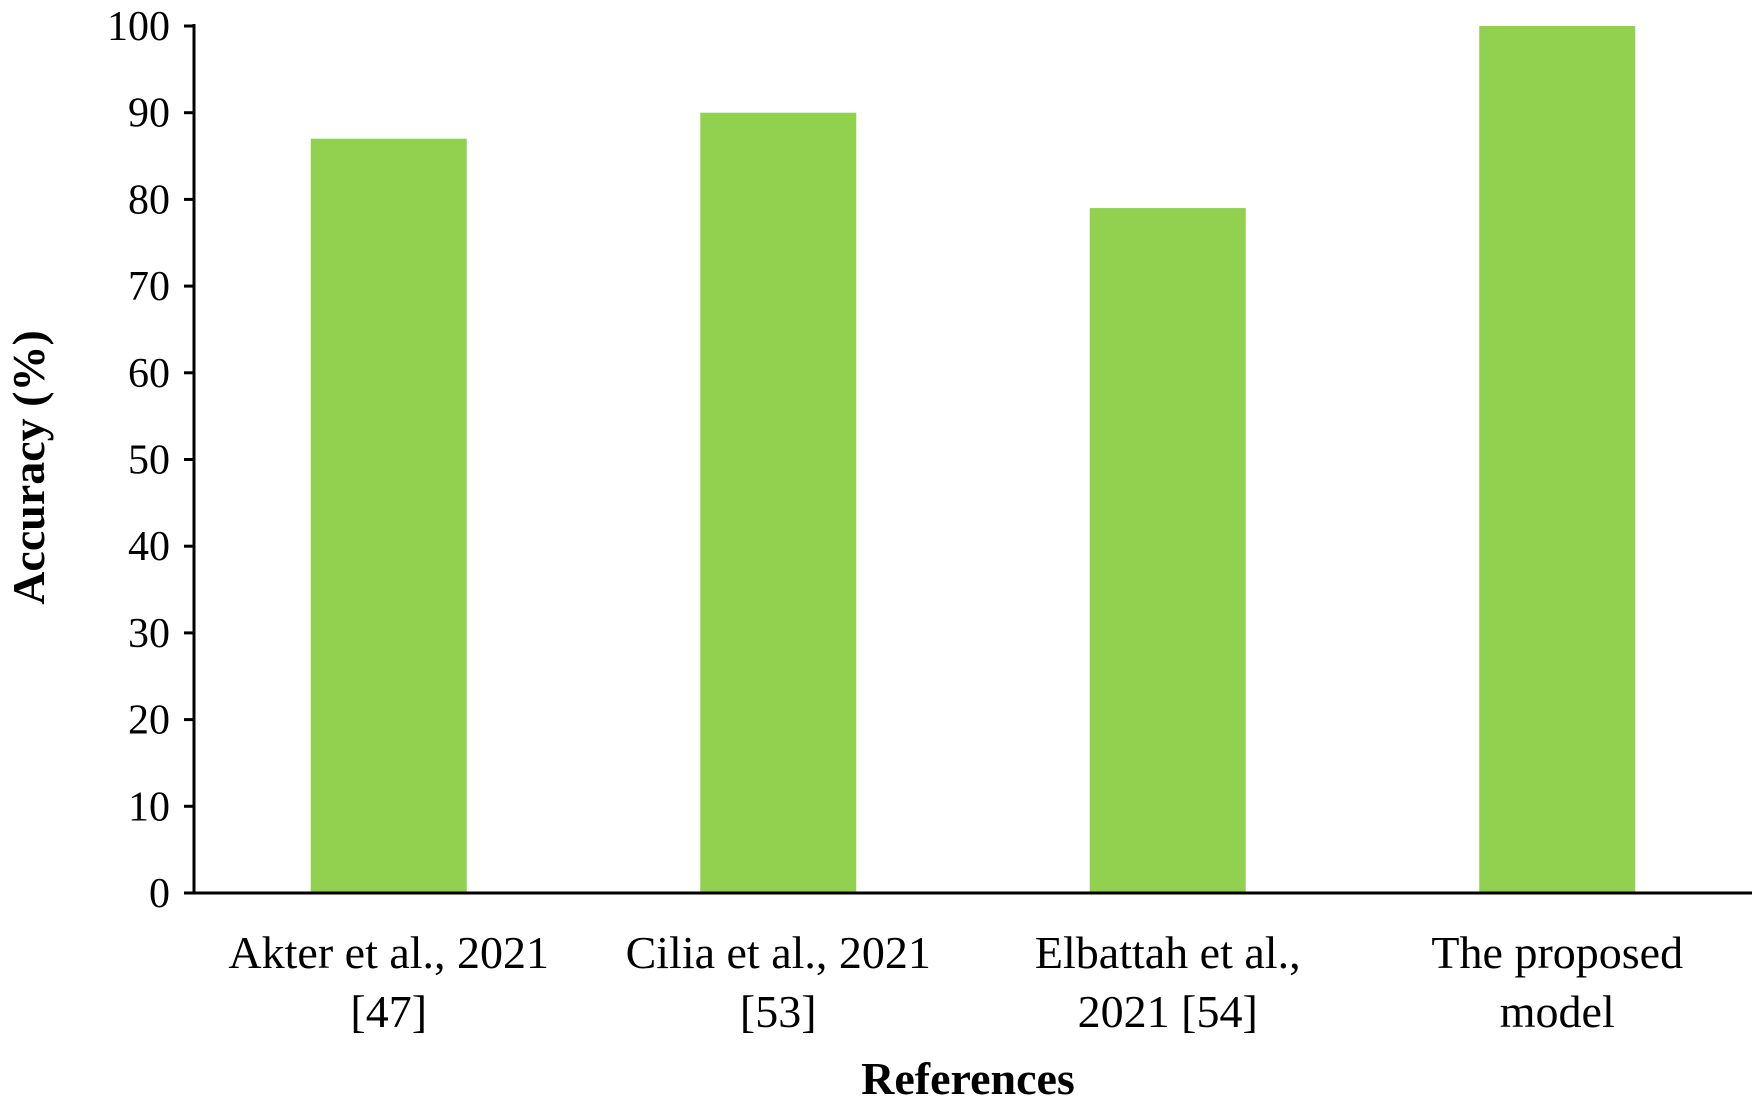  I want to click on x-category-label-2-line-2: [53], so click(778, 1011).